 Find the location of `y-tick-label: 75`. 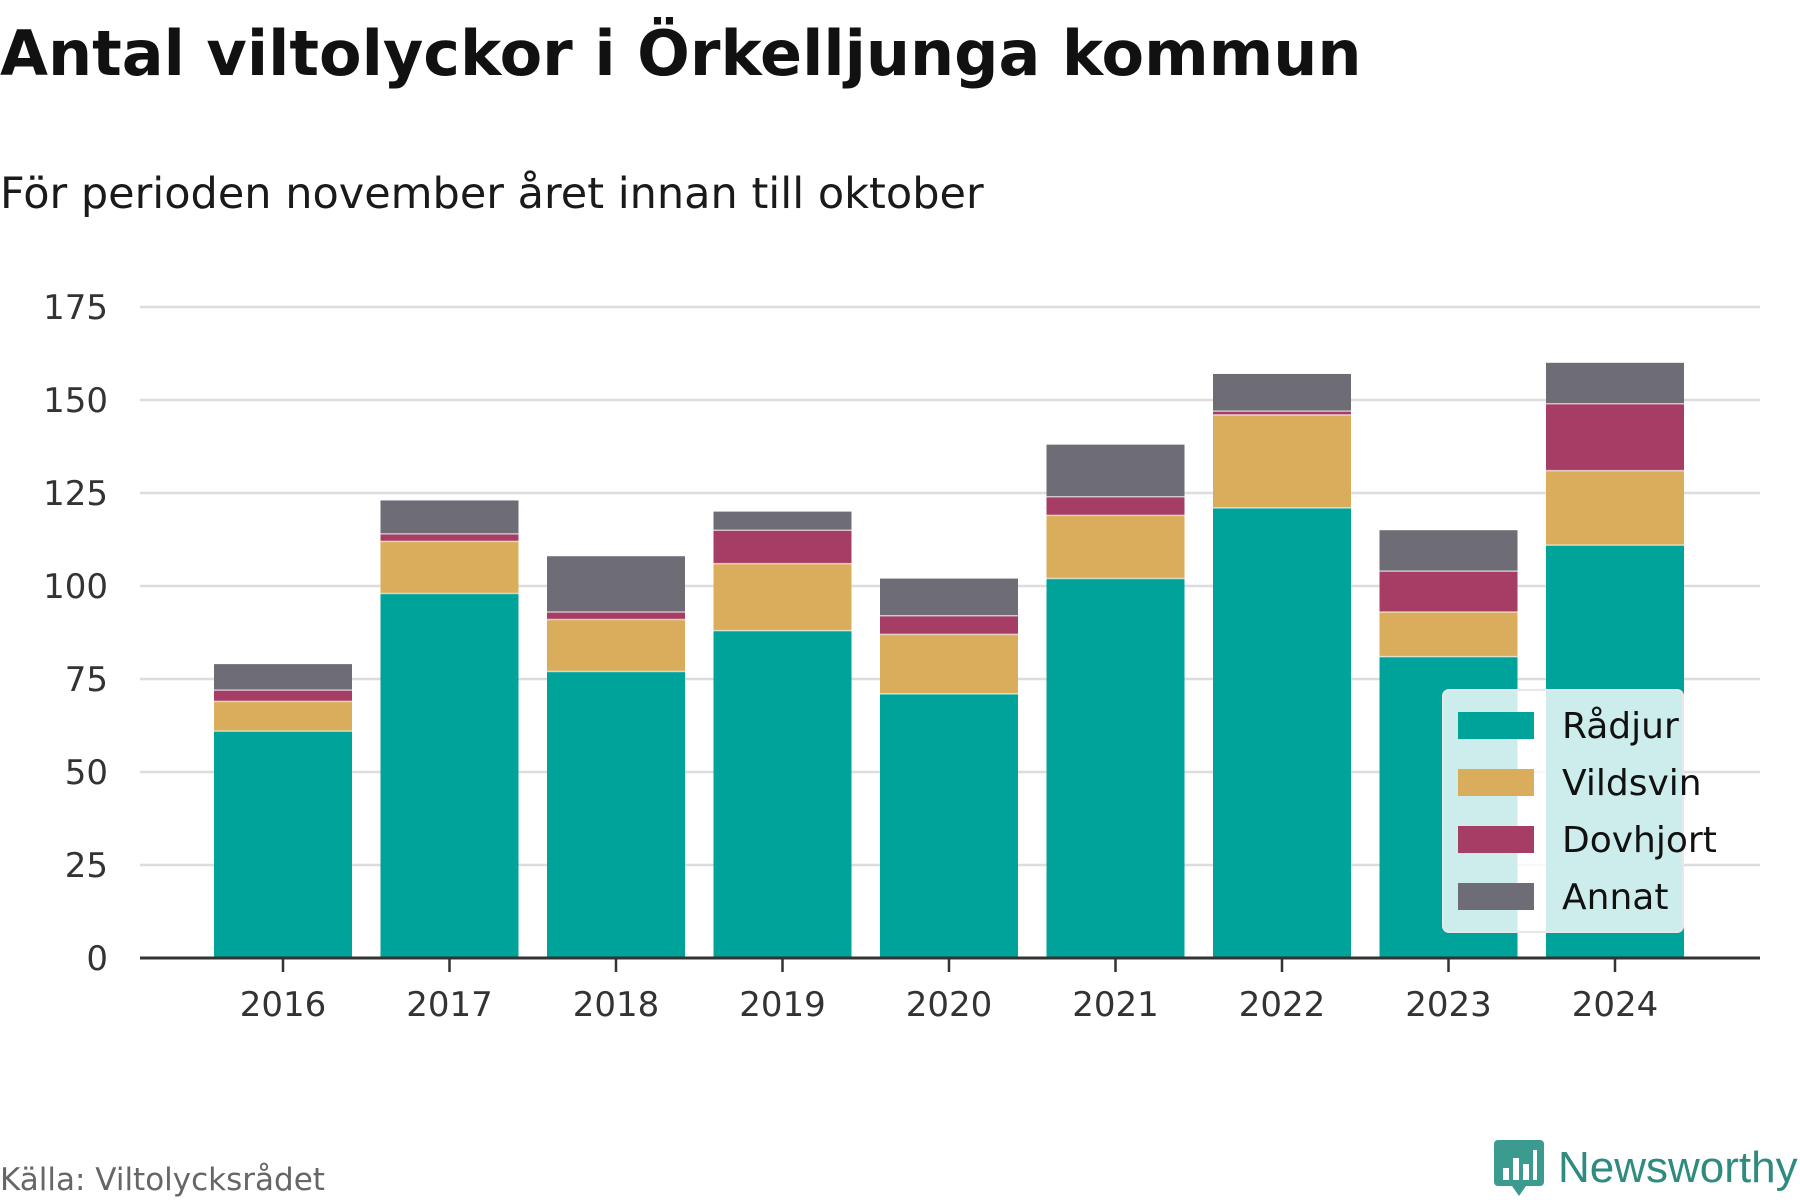

y-tick-label: 75 is located at coordinates (86, 680).